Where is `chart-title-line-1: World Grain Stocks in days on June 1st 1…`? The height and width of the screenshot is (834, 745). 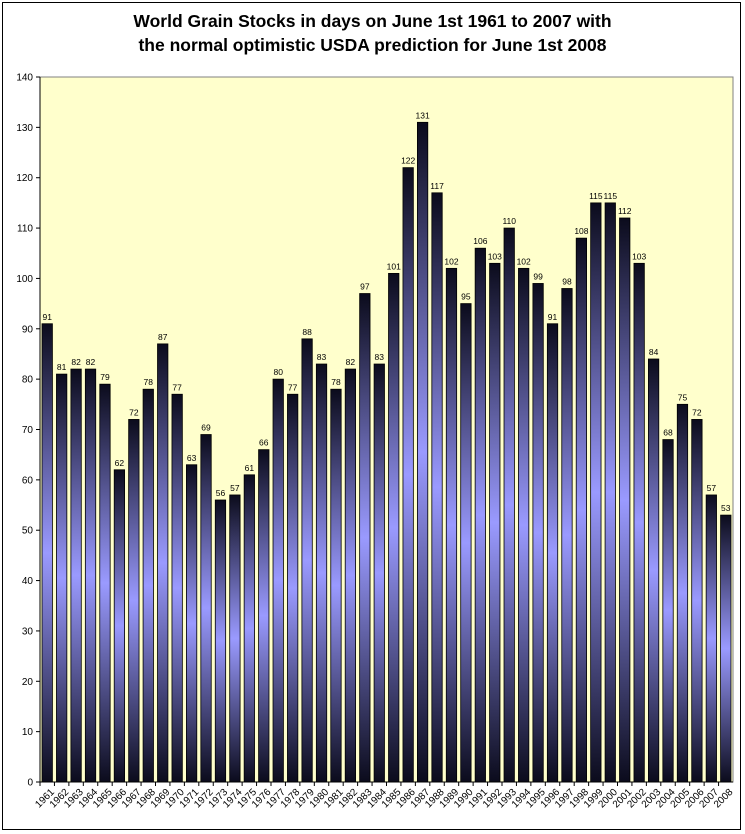 chart-title-line-1: World Grain Stocks in days on June 1st 1… is located at coordinates (372, 21).